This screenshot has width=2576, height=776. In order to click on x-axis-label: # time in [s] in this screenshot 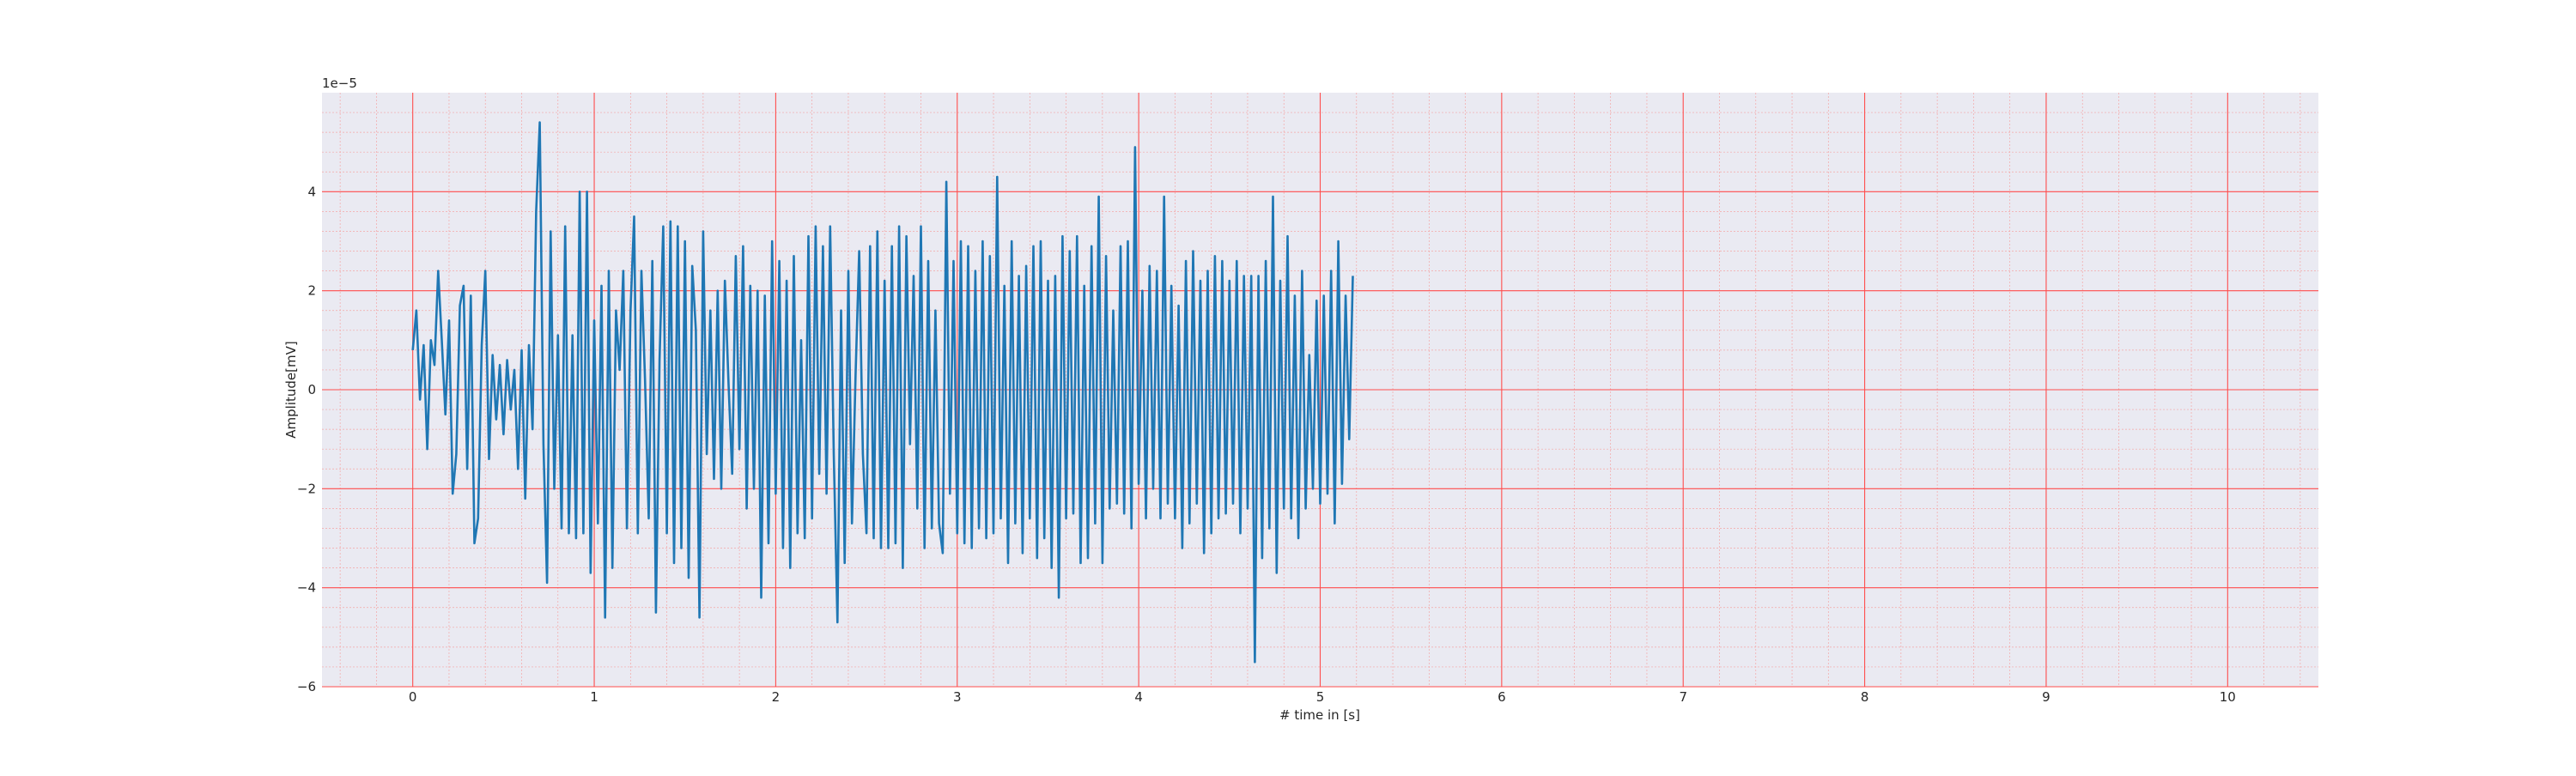, I will do `click(1319, 715)`.